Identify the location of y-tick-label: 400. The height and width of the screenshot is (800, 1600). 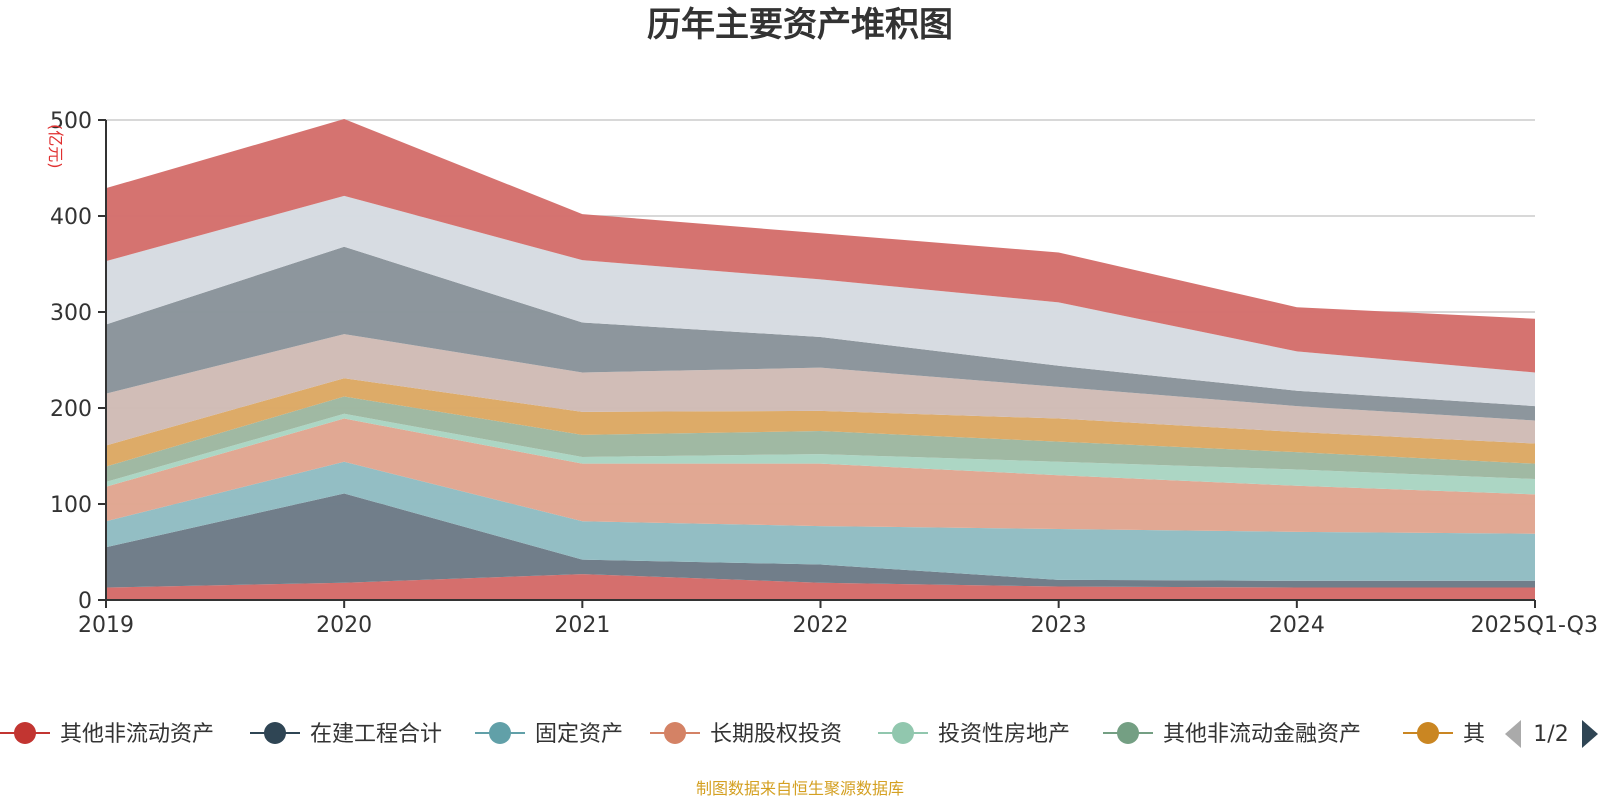
(71, 217).